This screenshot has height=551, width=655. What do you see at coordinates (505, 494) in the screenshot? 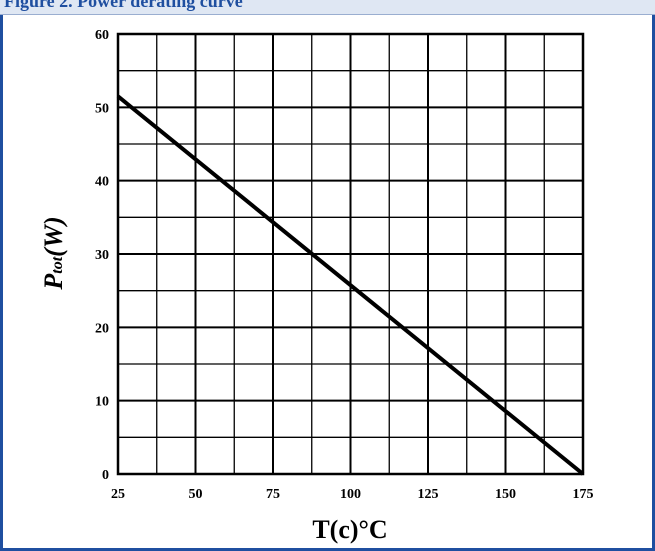
I see `x-tick-label: 150` at bounding box center [505, 494].